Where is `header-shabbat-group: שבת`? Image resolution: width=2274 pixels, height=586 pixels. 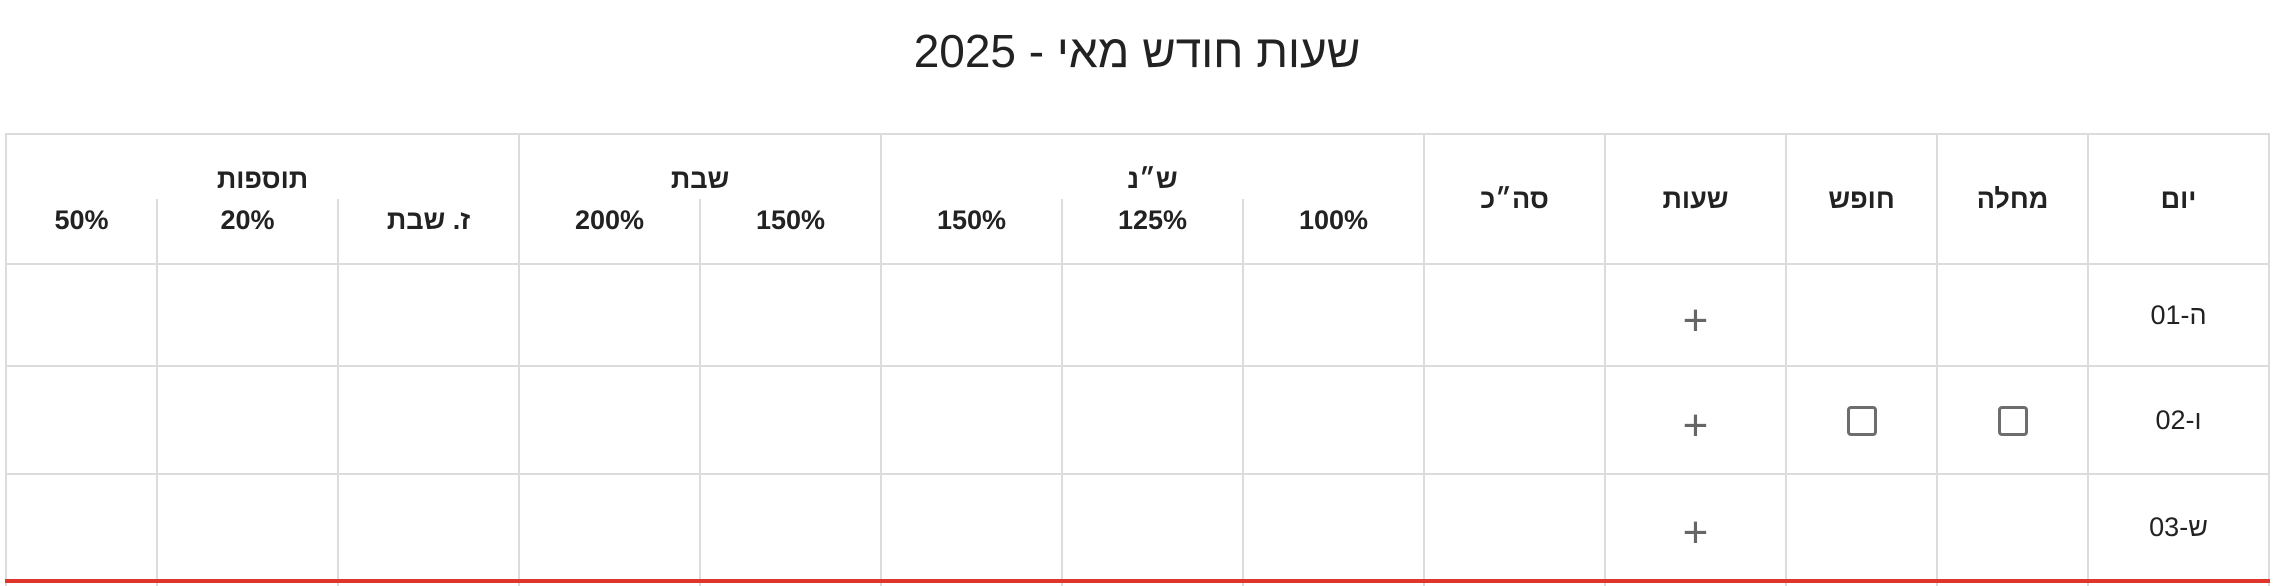 header-shabbat-group: שבת is located at coordinates (700, 166).